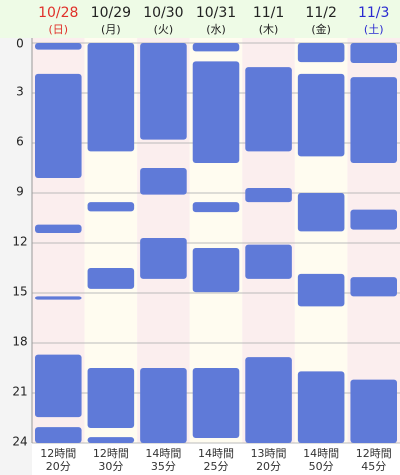 This screenshot has width=400, height=475. What do you see at coordinates (19, 292) in the screenshot?
I see `y-tick-label: 15` at bounding box center [19, 292].